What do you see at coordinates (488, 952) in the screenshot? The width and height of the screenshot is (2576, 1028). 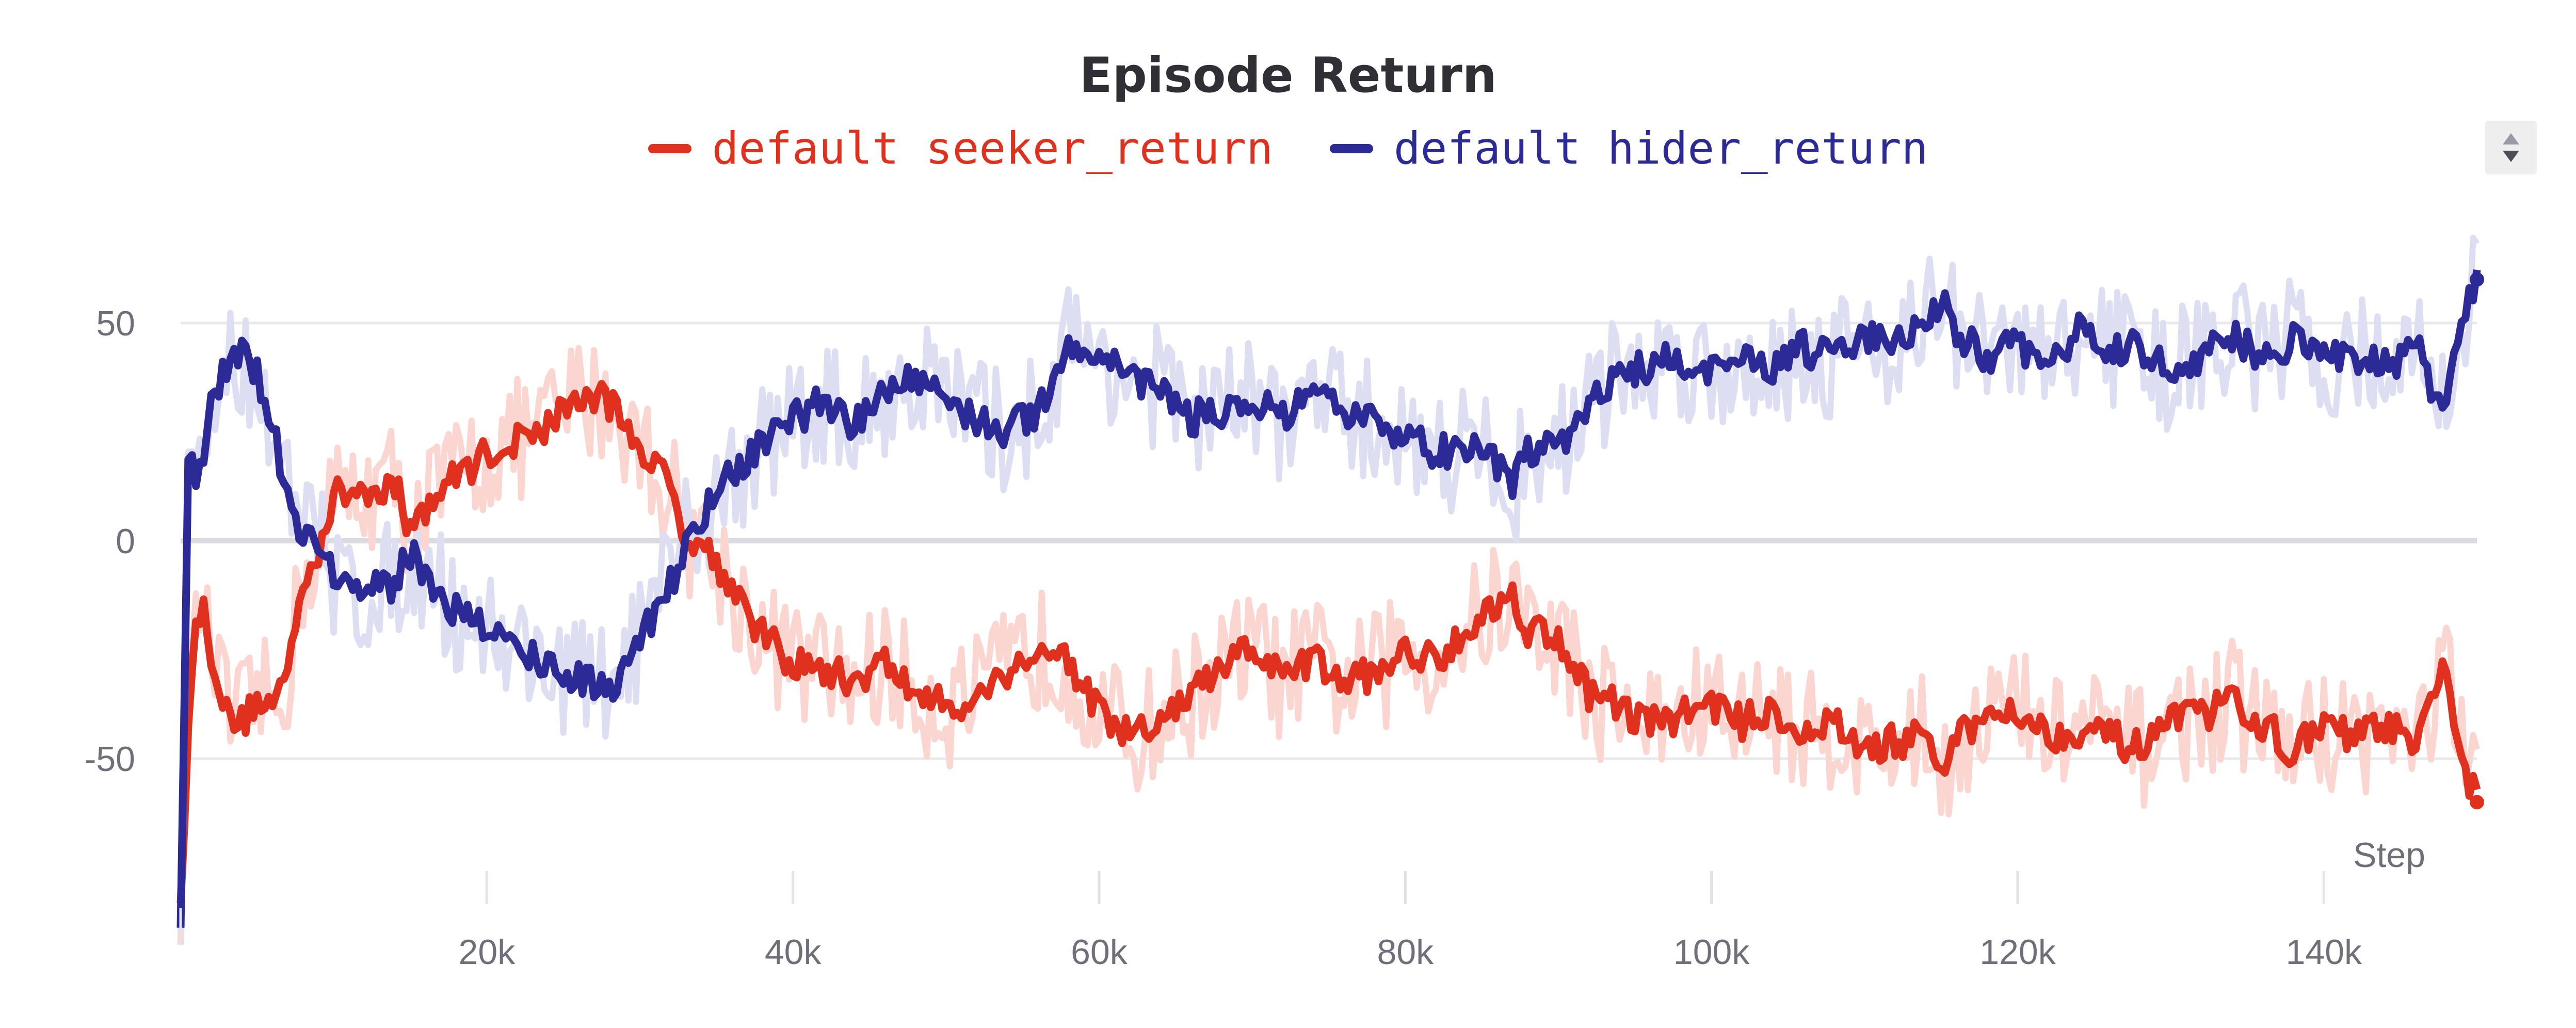 I see `x-tick-label: 20k` at bounding box center [488, 952].